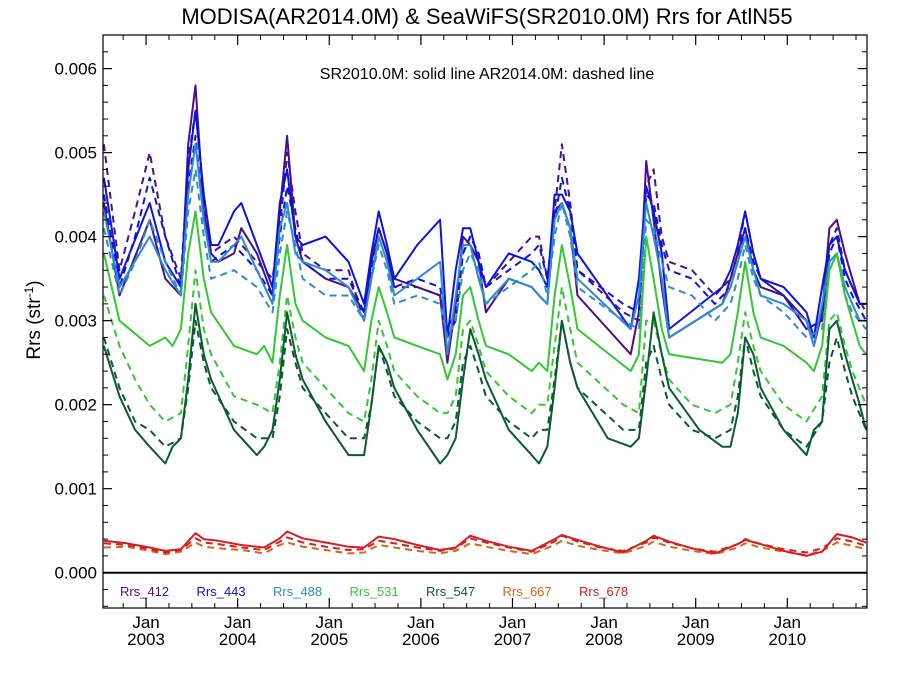  What do you see at coordinates (238, 639) in the screenshot?
I see `x-tick-label-year: 2004` at bounding box center [238, 639].